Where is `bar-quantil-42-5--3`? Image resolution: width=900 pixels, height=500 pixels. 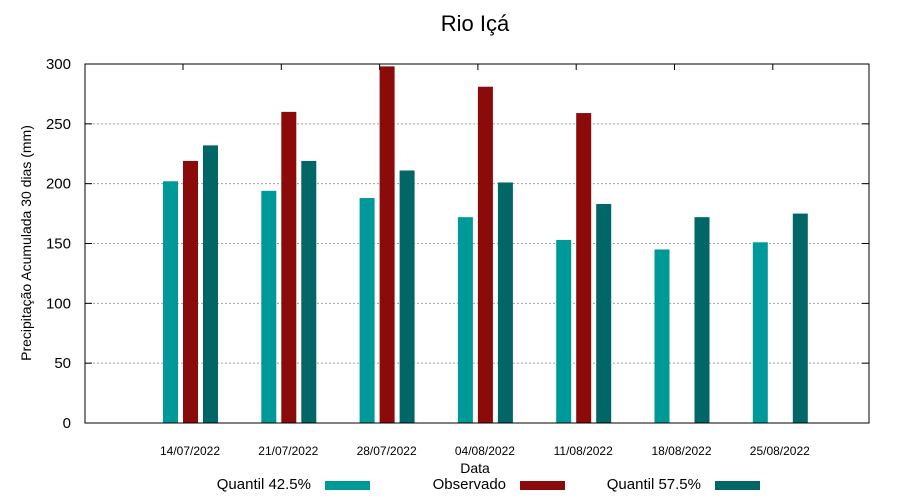 bar-quantil-42-5--3 is located at coordinates (465, 320).